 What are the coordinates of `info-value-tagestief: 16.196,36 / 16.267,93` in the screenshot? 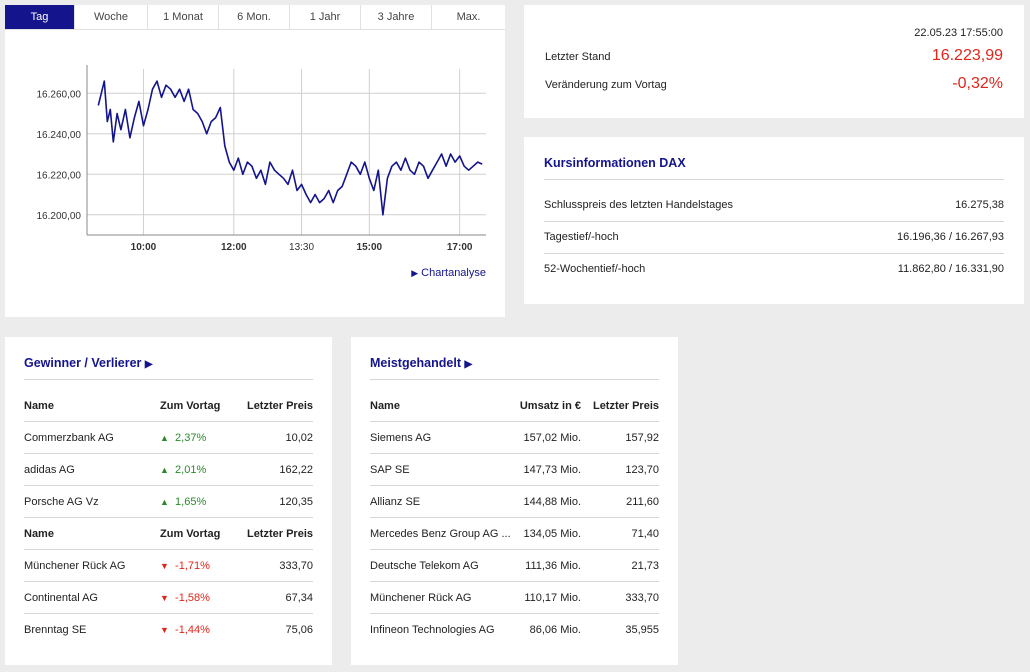 It's located at (950, 237).